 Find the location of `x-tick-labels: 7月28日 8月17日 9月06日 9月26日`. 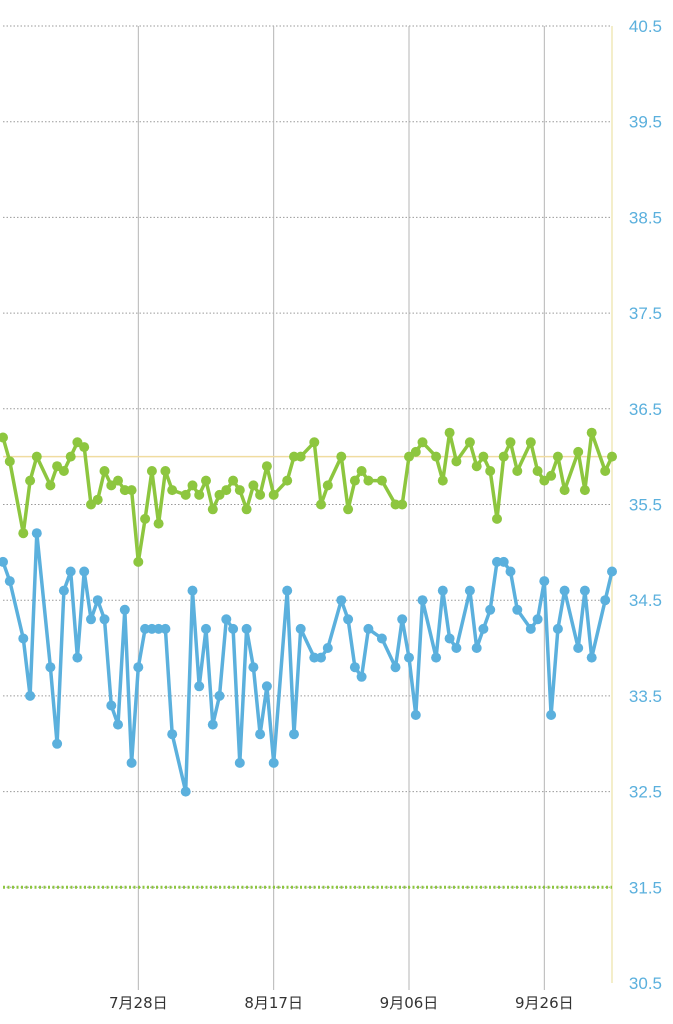

x-tick-labels: 7月28日 8月17日 9月06日 9月26日 is located at coordinates (341, 1003).